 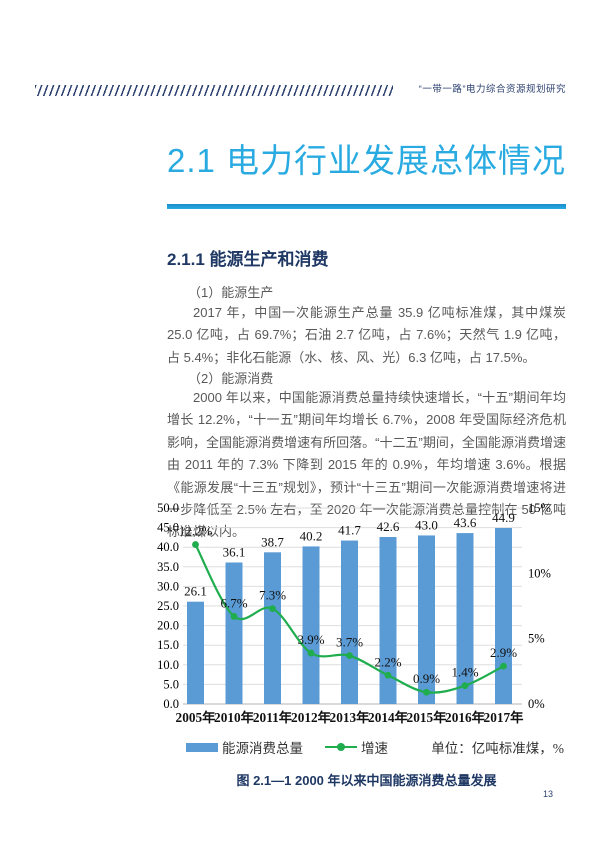 What do you see at coordinates (168, 606) in the screenshot?
I see `svg-text: 25.0` at bounding box center [168, 606].